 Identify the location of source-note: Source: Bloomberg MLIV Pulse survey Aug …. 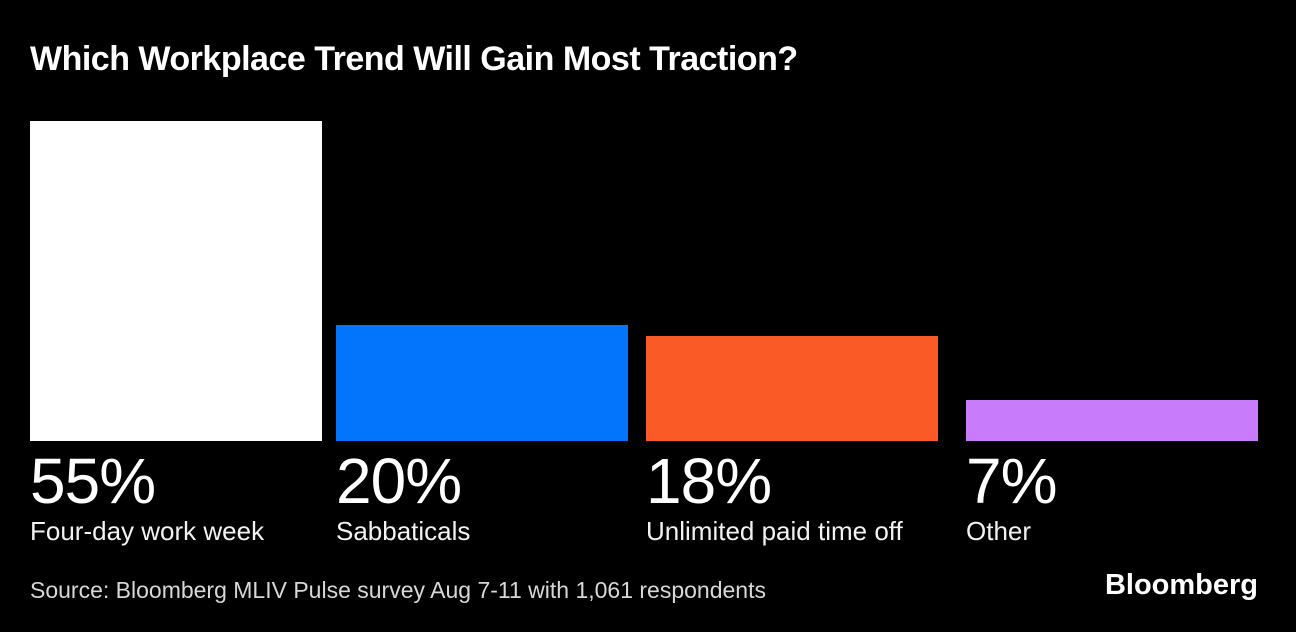
(398, 590).